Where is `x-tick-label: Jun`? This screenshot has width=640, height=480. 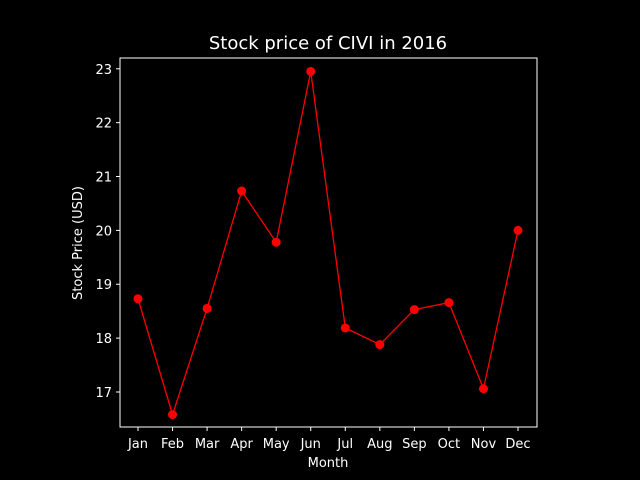
x-tick-label: Jun is located at coordinates (310, 444).